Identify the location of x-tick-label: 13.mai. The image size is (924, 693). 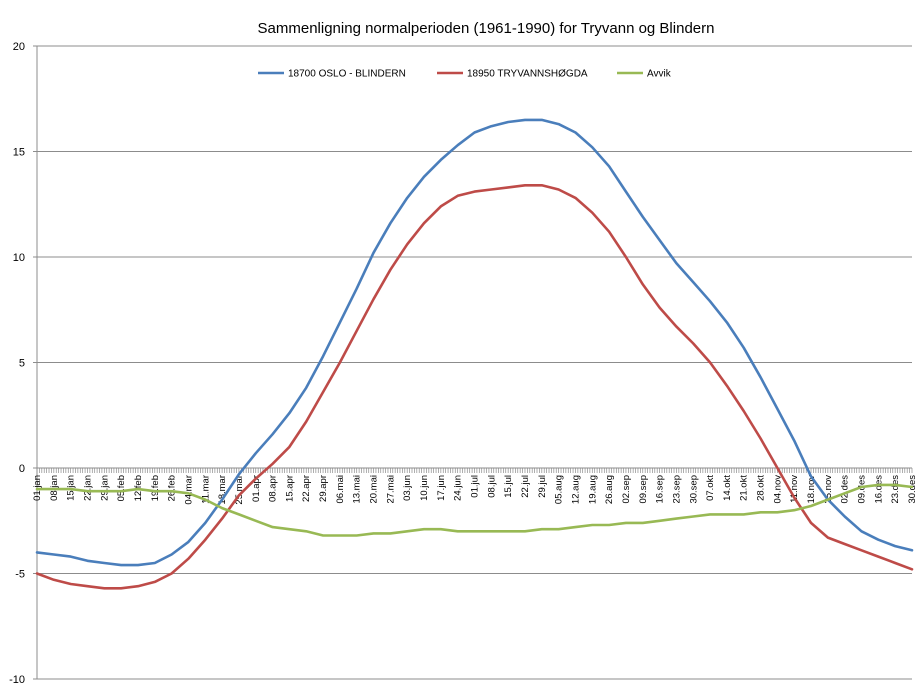
(357, 489).